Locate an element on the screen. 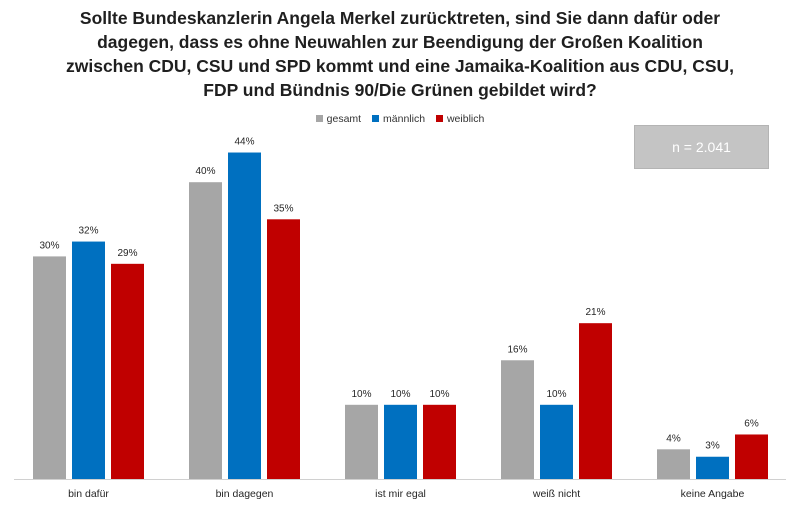 This screenshot has width=800, height=507. legend-swatch-weiblich is located at coordinates (439, 118).